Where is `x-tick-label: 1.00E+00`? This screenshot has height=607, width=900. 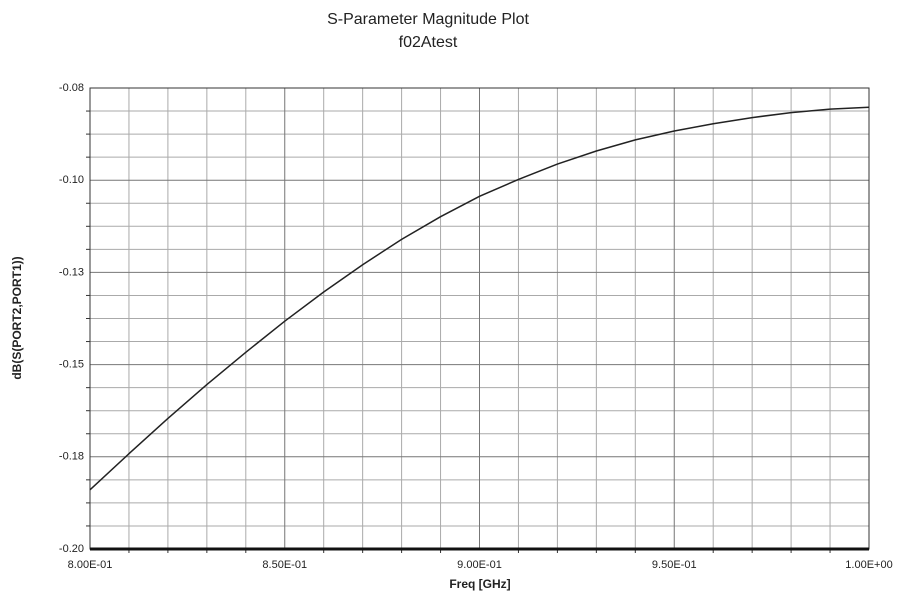 x-tick-label: 1.00E+00 is located at coordinates (868, 565).